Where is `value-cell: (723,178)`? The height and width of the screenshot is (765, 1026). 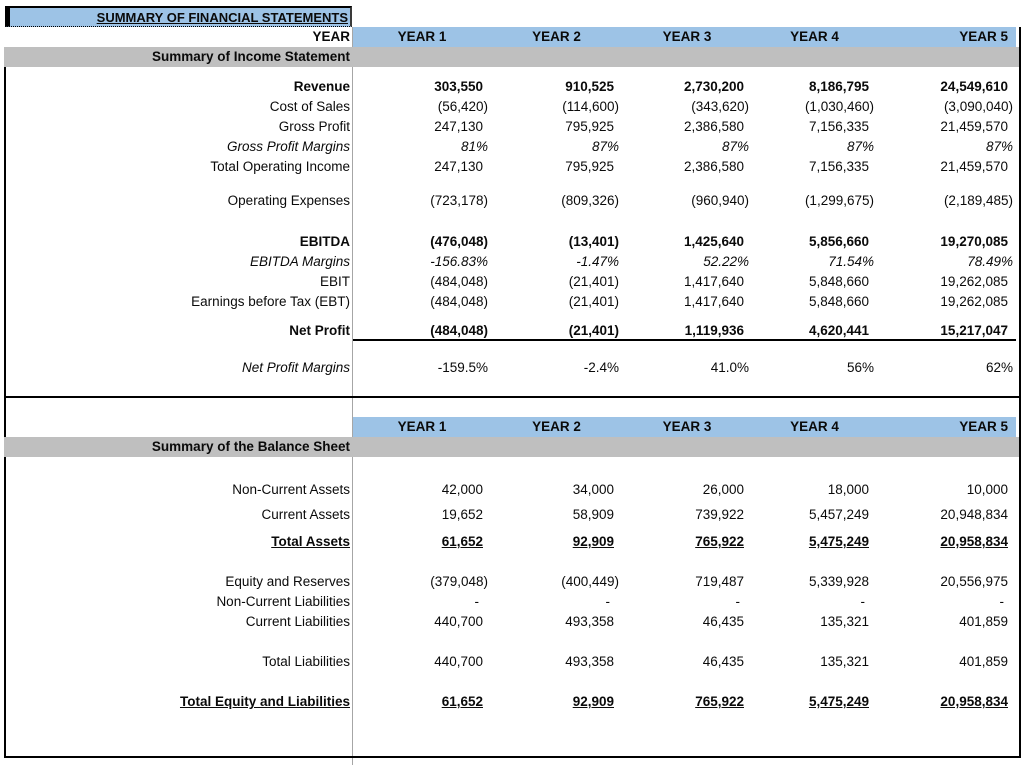 value-cell: (723,178) is located at coordinates (459, 200).